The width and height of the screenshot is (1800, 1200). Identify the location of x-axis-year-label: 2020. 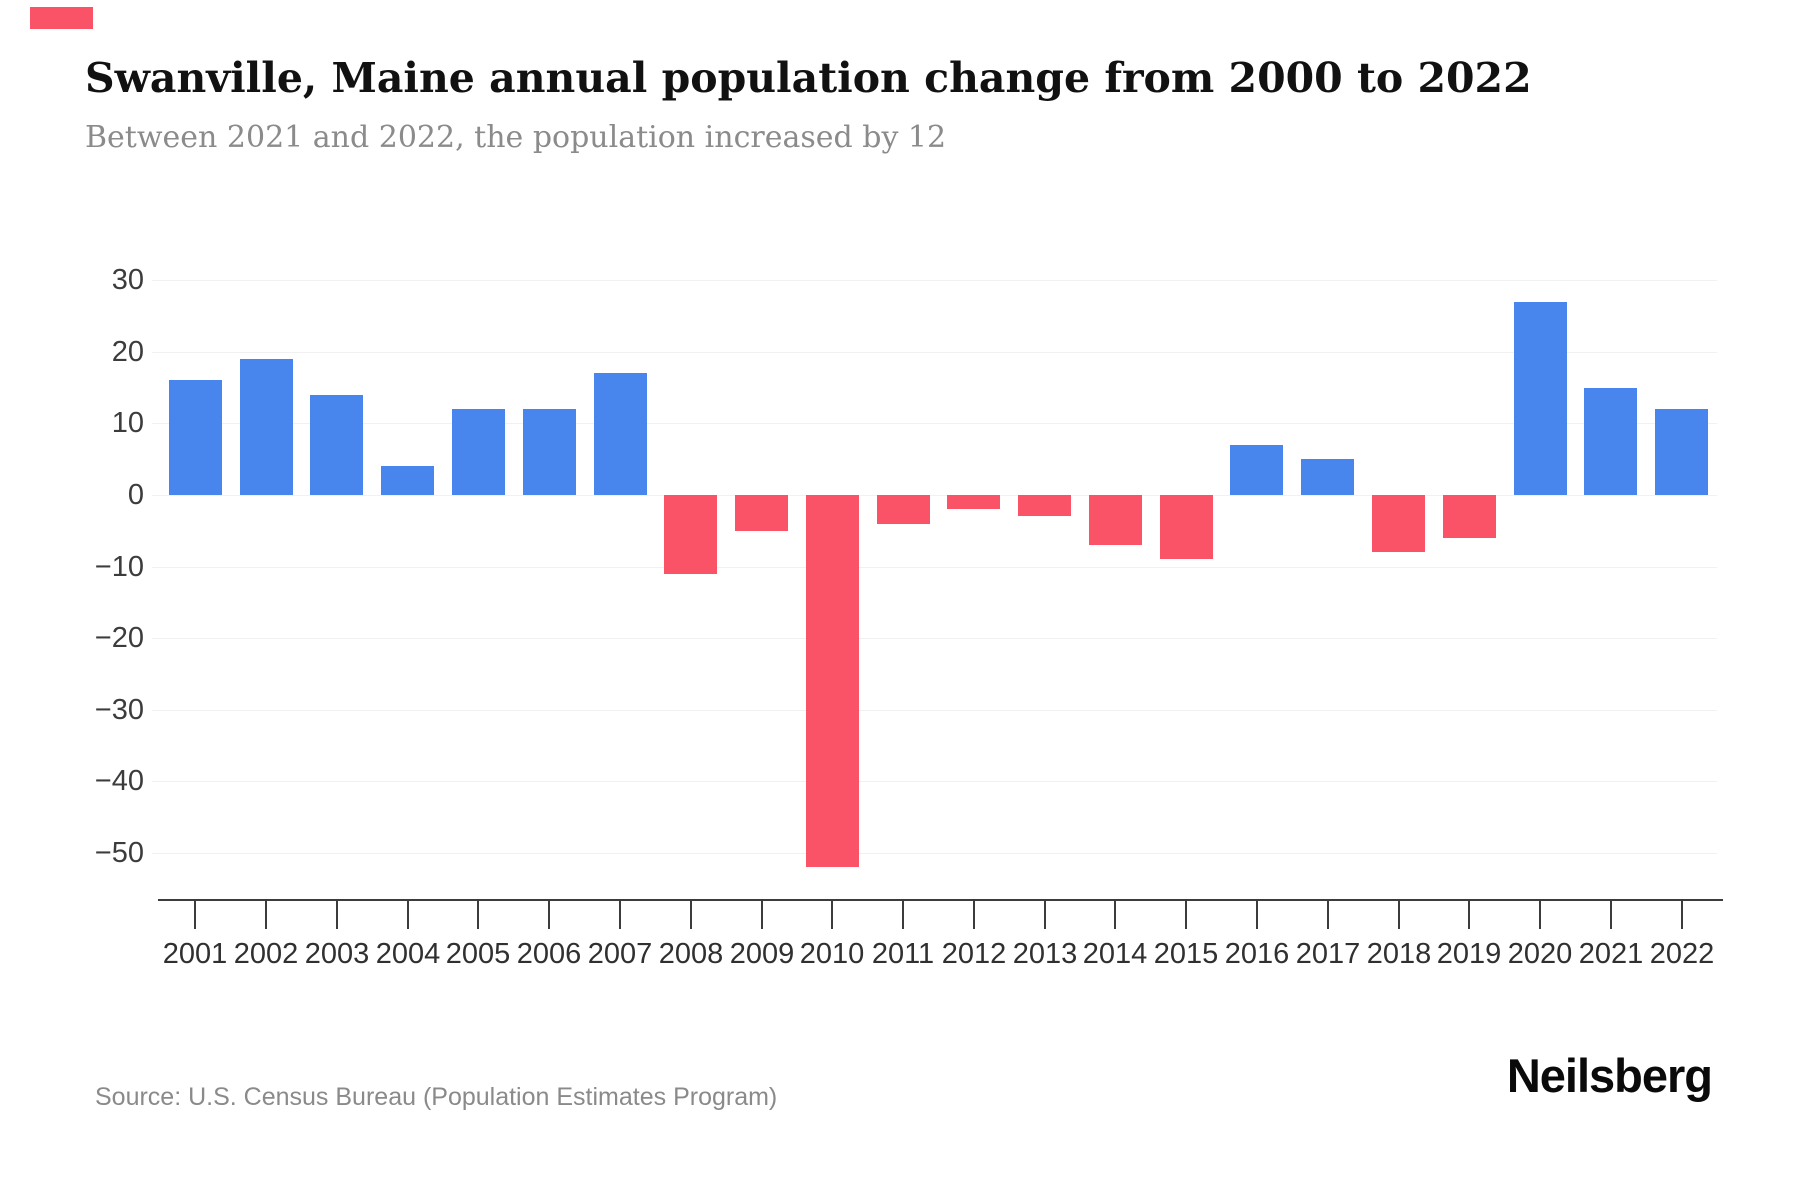
(1540, 954).